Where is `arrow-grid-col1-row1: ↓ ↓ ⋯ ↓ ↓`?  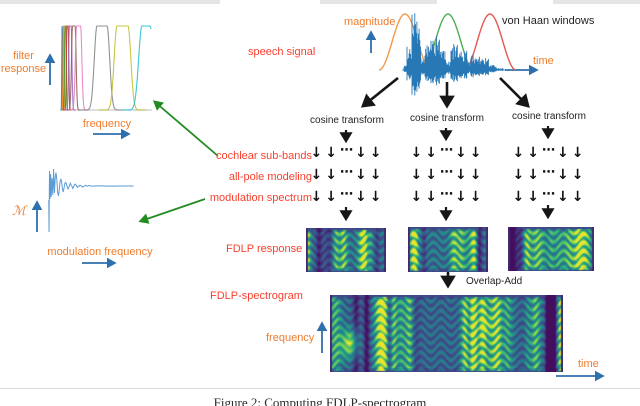 arrow-grid-col1-row1: ↓ ↓ ⋯ ↓ ↓ is located at coordinates (346, 152).